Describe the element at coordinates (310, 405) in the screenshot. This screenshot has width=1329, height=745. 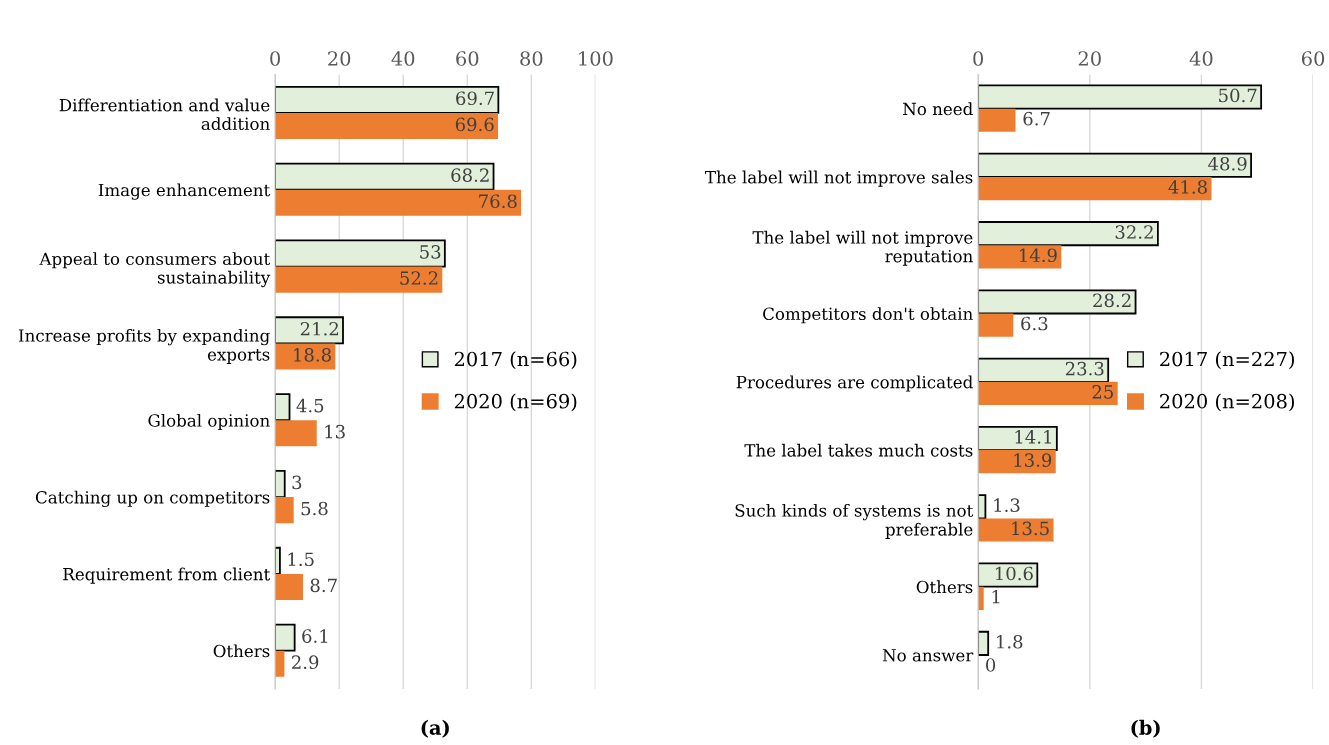
I see `data-label: 4.5` at that location.